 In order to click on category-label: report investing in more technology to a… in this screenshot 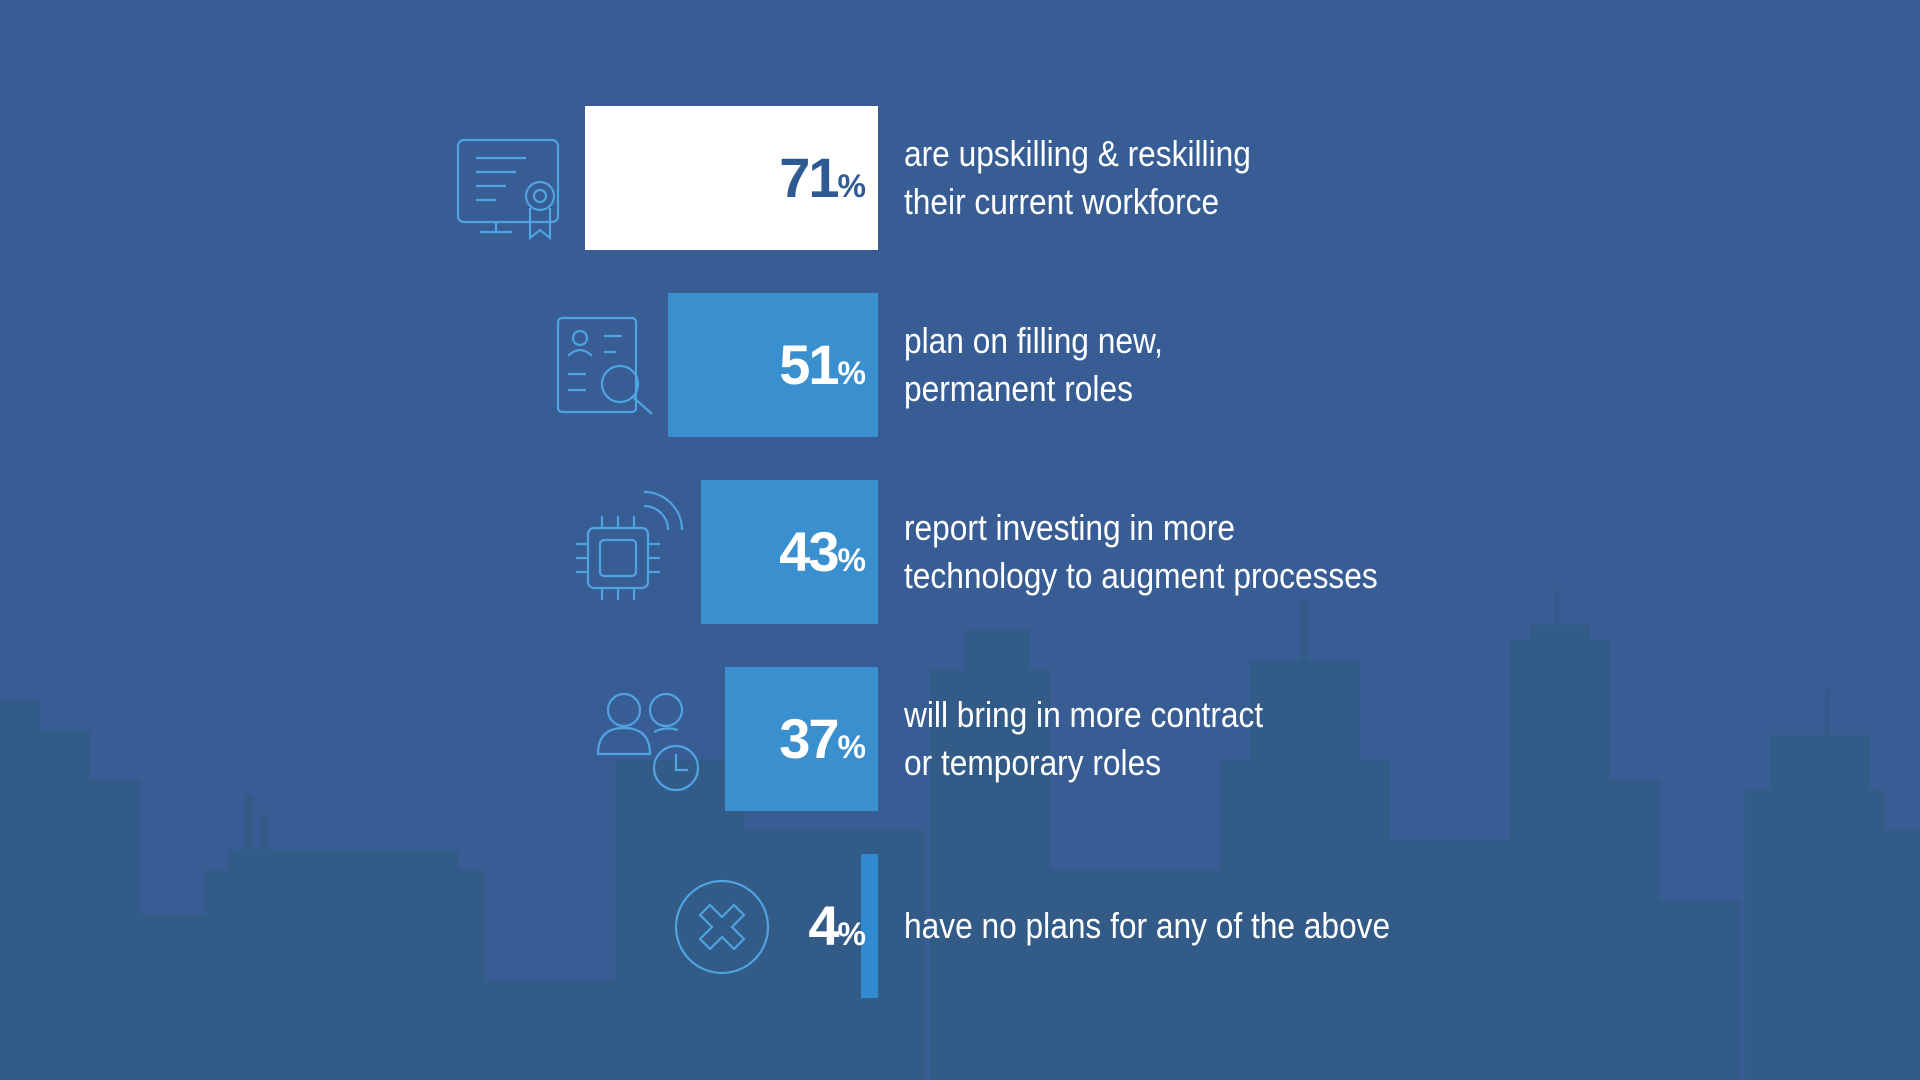, I will do `click(1141, 551)`.